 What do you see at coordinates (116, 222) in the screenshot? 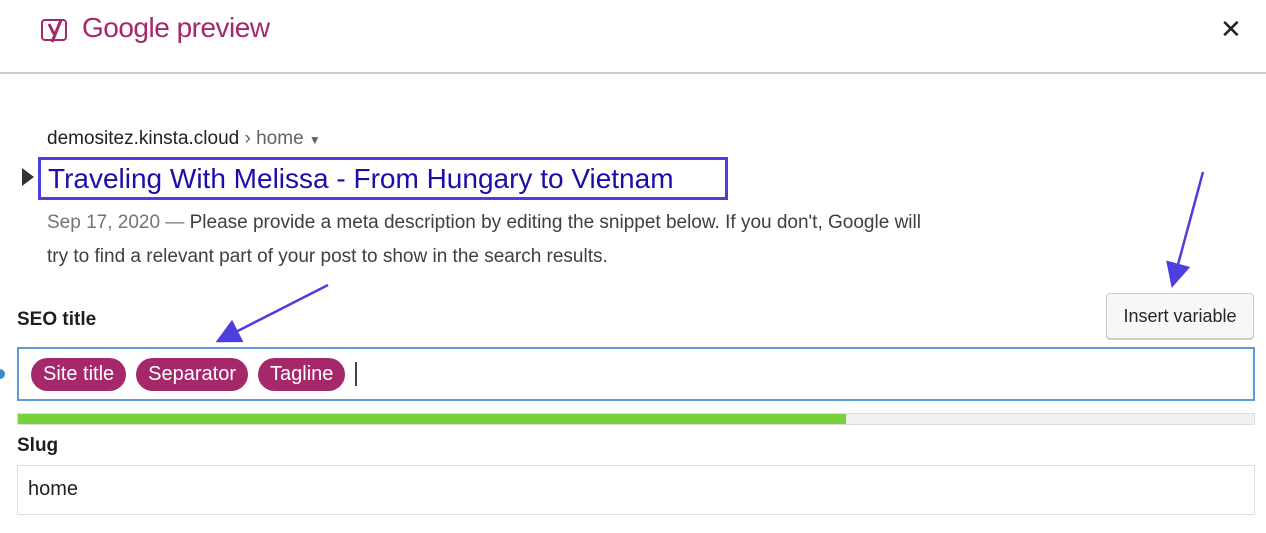
I see `serp-date: Sep 17, 2020 —` at bounding box center [116, 222].